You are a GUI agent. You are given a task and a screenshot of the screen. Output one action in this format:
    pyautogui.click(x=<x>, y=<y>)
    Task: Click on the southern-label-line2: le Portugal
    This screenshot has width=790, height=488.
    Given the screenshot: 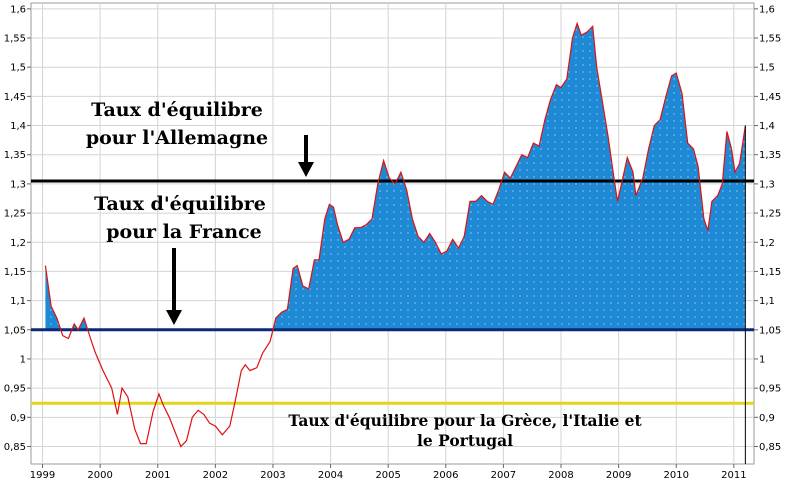 What is the action you would take?
    pyautogui.click(x=465, y=440)
    